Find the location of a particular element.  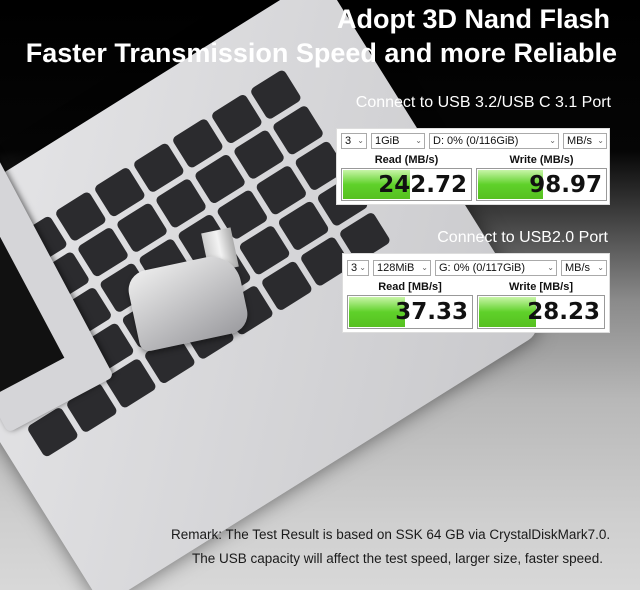

write-label: Write (MB/s) is located at coordinates (541, 160).